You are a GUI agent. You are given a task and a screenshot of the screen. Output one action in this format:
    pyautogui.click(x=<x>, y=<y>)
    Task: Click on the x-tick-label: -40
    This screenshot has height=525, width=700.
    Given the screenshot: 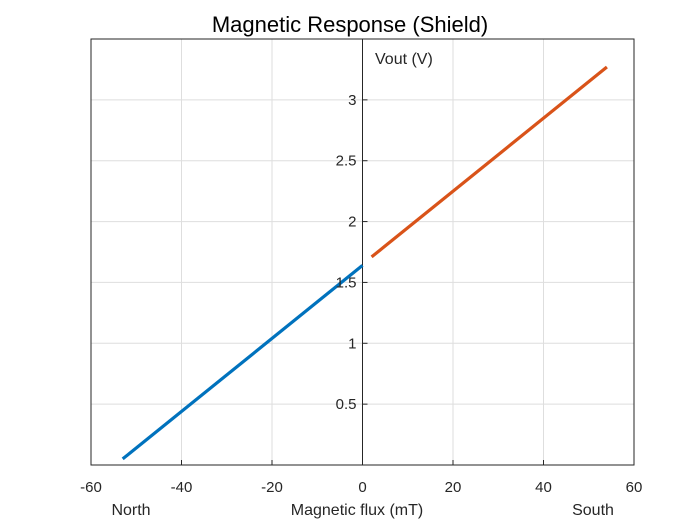 What is the action you would take?
    pyautogui.click(x=182, y=487)
    